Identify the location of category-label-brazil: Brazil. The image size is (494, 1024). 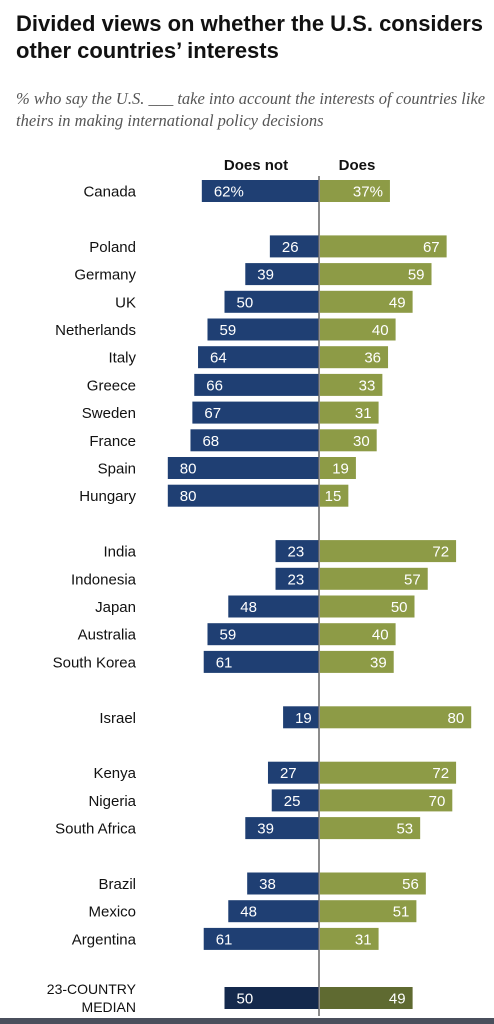
(117, 884).